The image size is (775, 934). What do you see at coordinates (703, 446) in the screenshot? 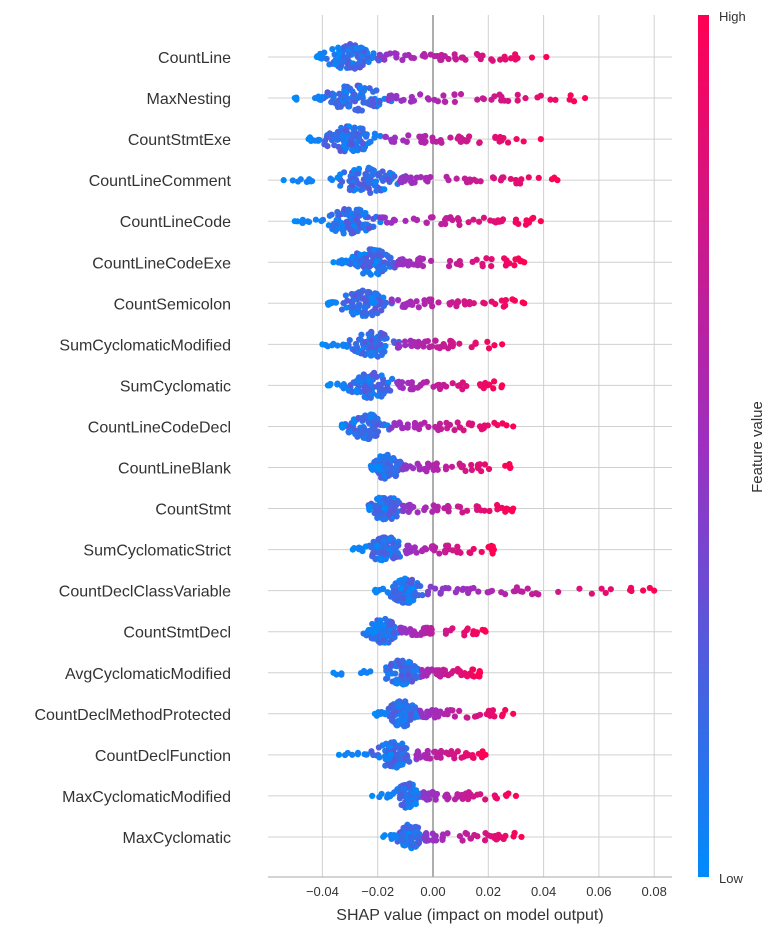
I see `colorbar` at bounding box center [703, 446].